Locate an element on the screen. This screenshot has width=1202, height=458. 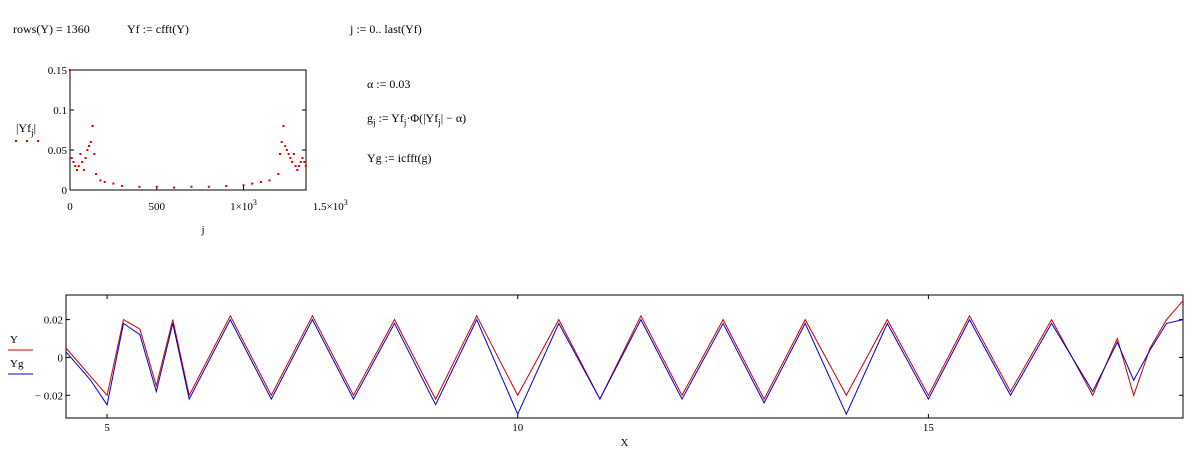
x-tick-label: 500 is located at coordinates (157, 207).